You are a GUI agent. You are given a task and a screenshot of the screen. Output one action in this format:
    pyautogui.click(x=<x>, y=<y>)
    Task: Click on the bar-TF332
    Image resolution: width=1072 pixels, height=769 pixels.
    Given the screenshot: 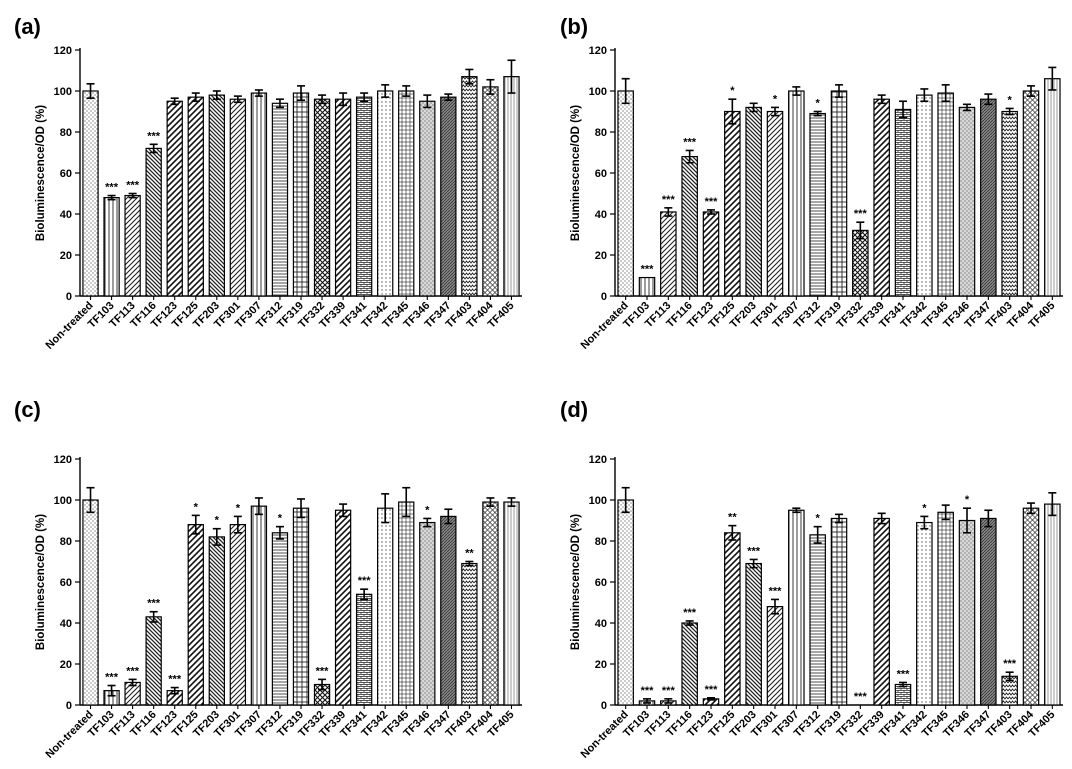 What is the action you would take?
    pyautogui.click(x=860, y=263)
    